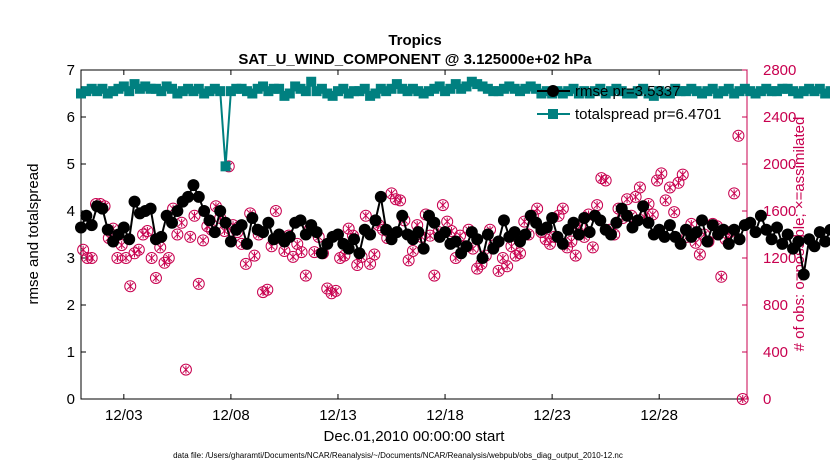  What do you see at coordinates (71, 352) in the screenshot?
I see `y-left-tick-label: 1` at bounding box center [71, 352].